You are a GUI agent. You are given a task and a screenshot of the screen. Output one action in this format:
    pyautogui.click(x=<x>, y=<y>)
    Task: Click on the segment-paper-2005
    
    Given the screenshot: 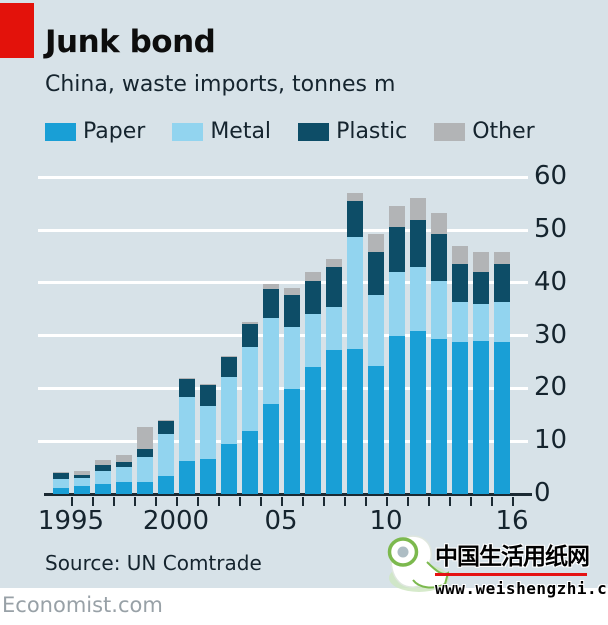 What is the action you would take?
    pyautogui.click(x=271, y=449)
    